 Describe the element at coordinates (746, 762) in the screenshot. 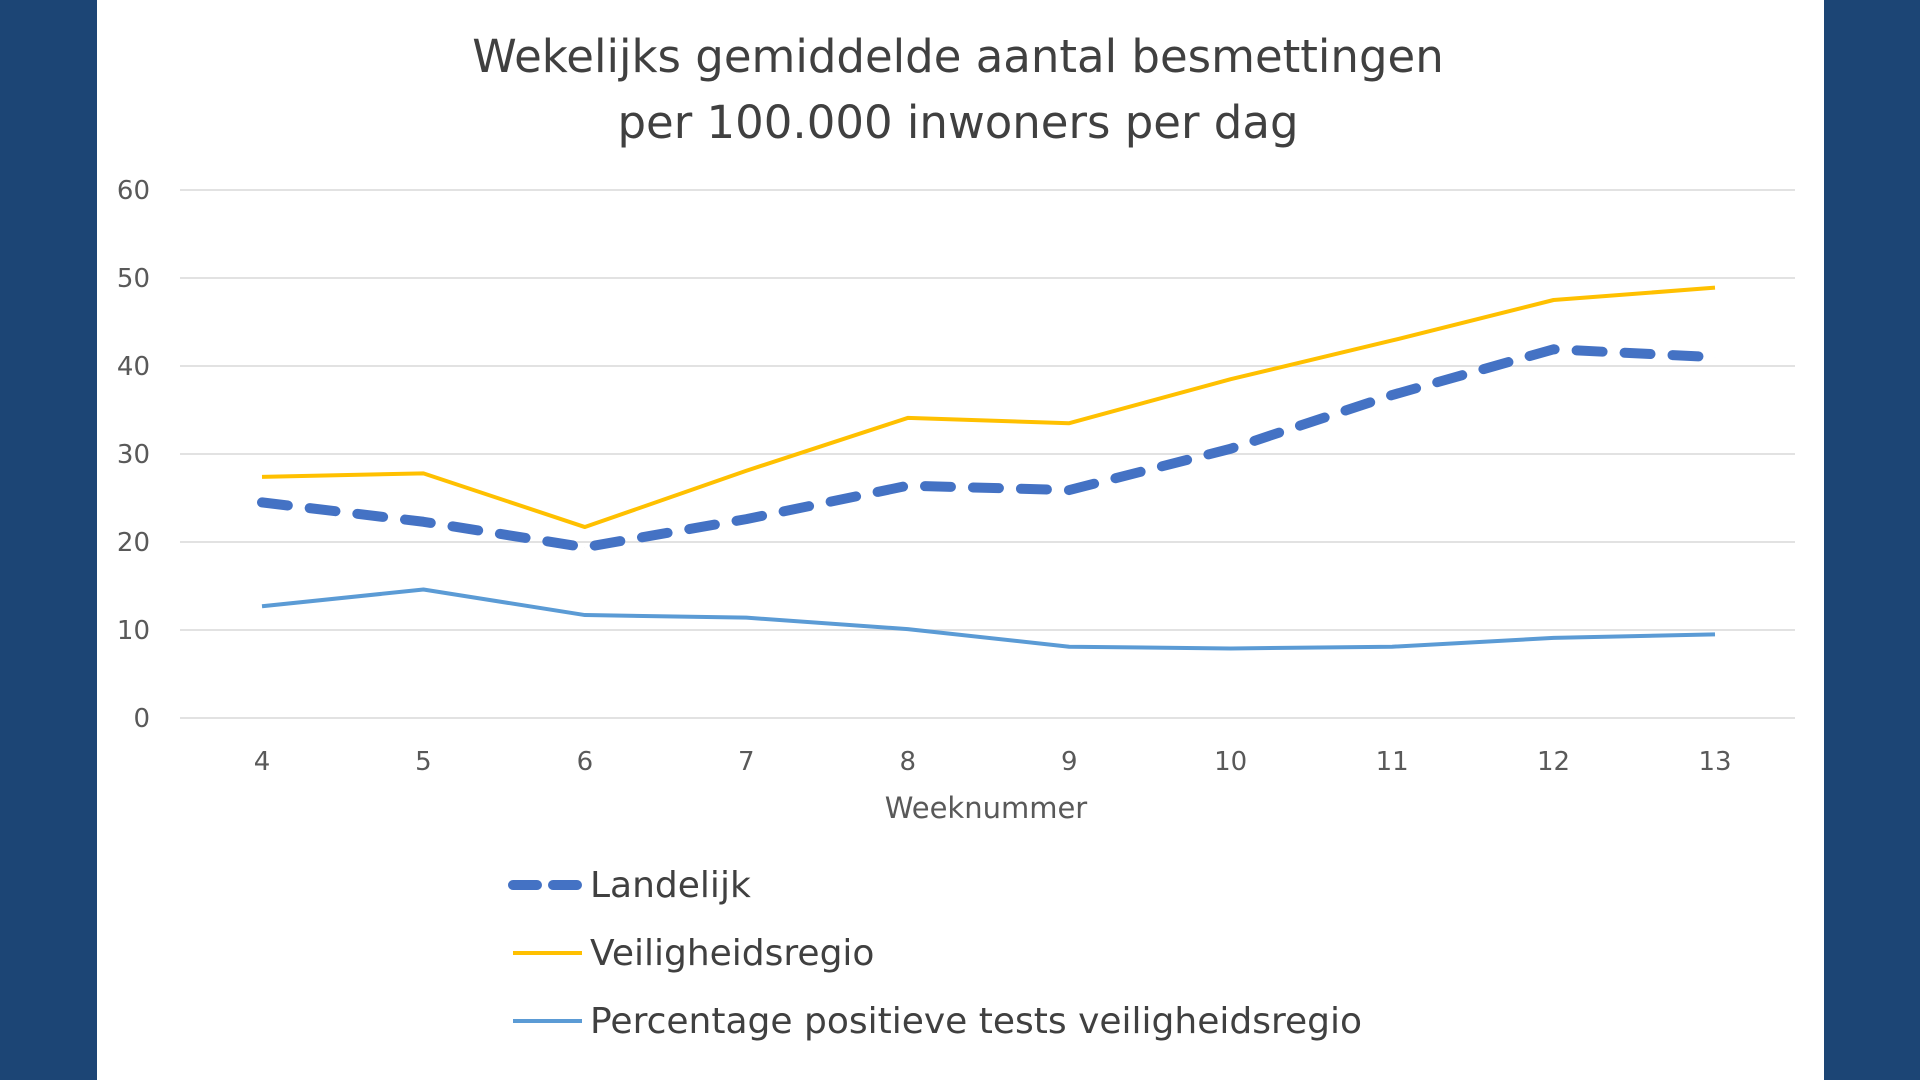

I see `x-tick-label: 7` at that location.